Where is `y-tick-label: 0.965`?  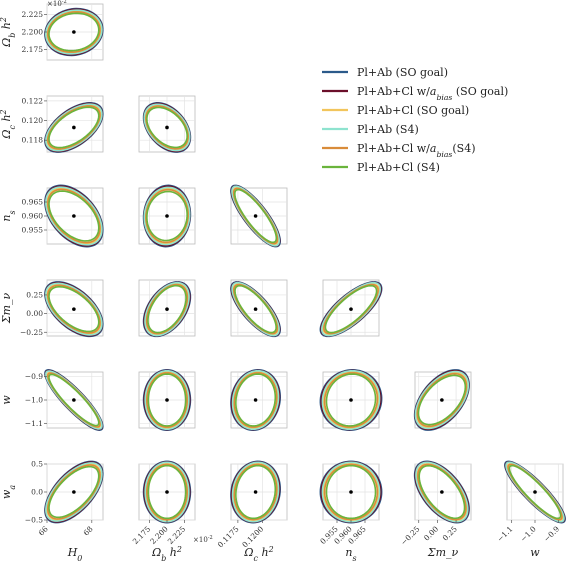
y-tick-label: 0.965 is located at coordinates (33, 202).